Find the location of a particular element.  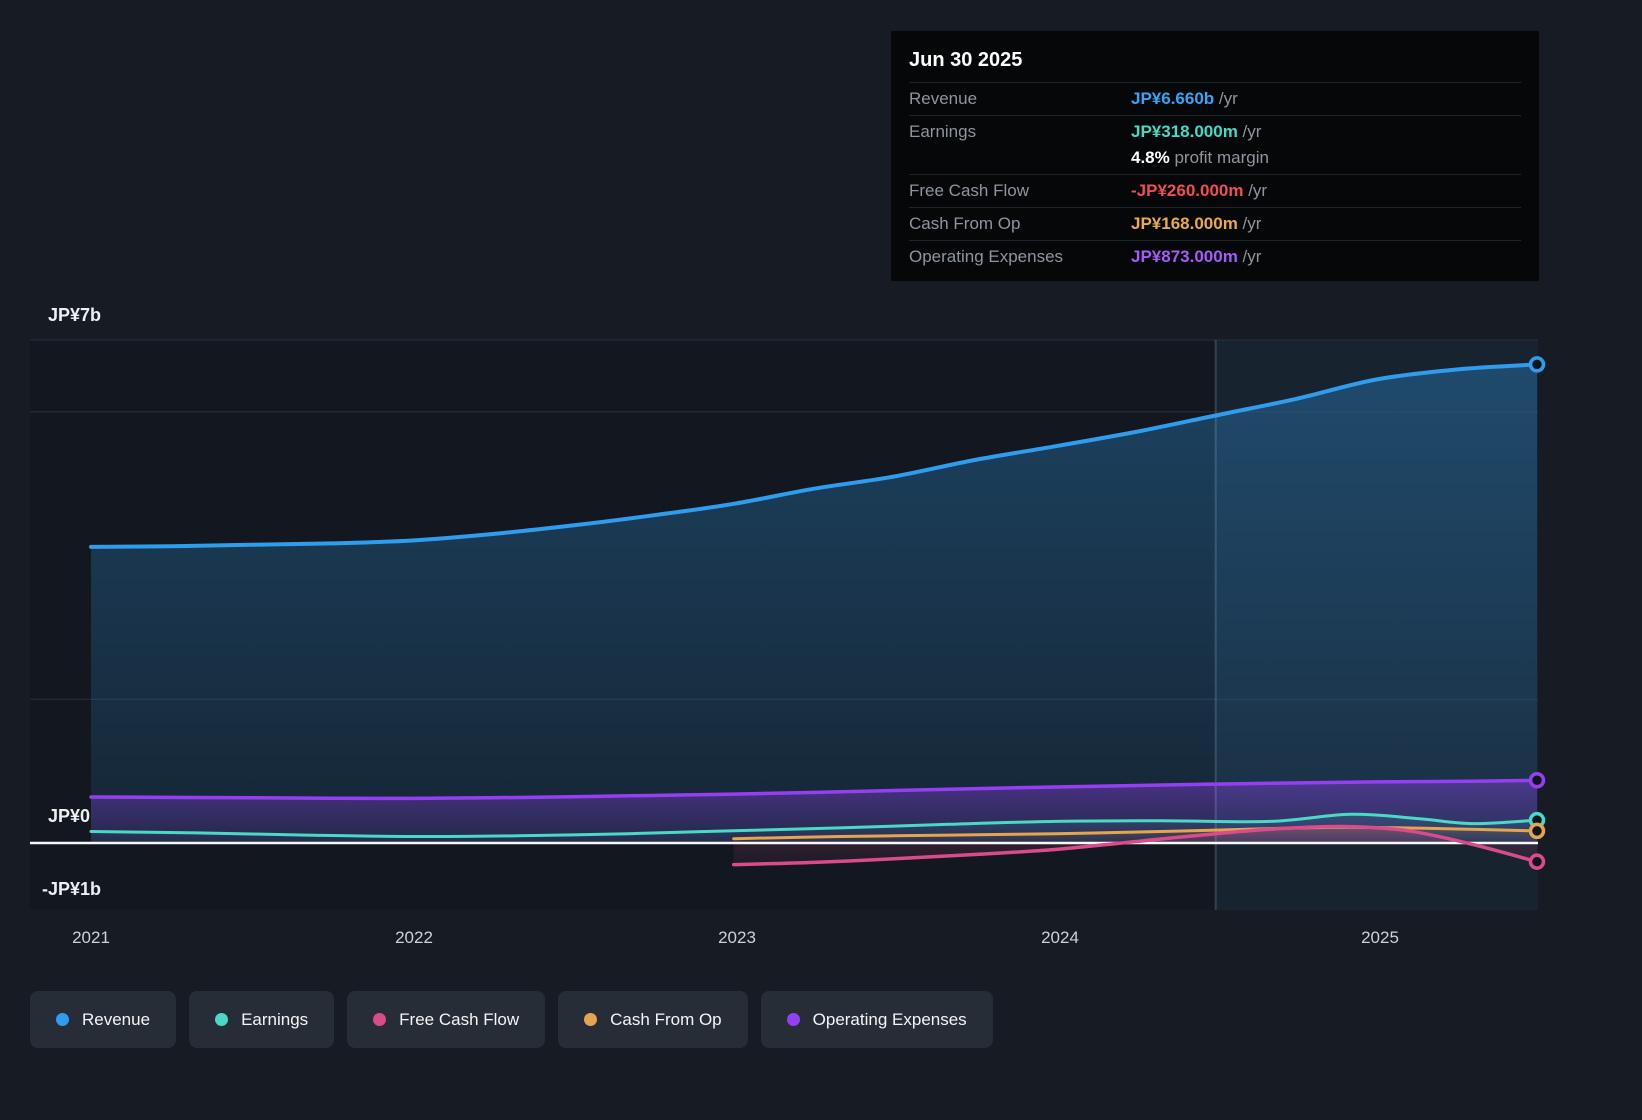

x-axis-tick-2022: 2022 is located at coordinates (414, 937).